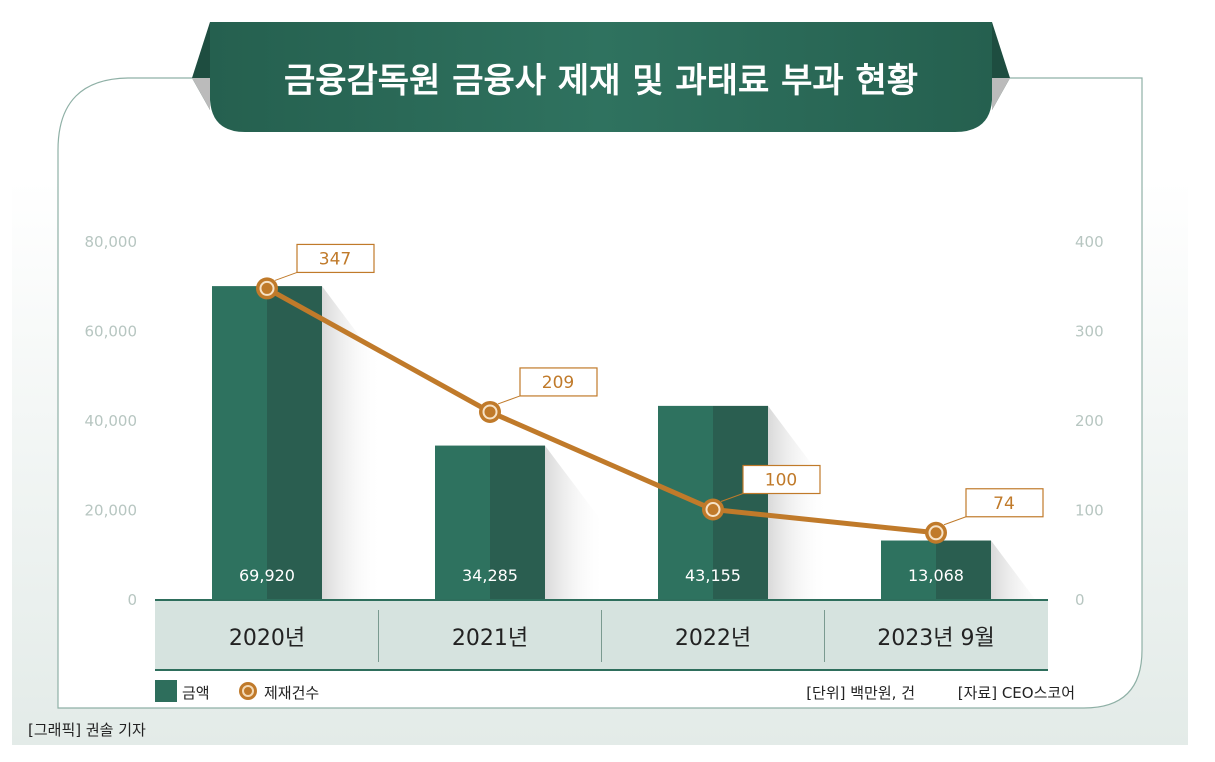  Describe the element at coordinates (1089, 332) in the screenshot. I see `y-right-tick-label: 300` at that location.